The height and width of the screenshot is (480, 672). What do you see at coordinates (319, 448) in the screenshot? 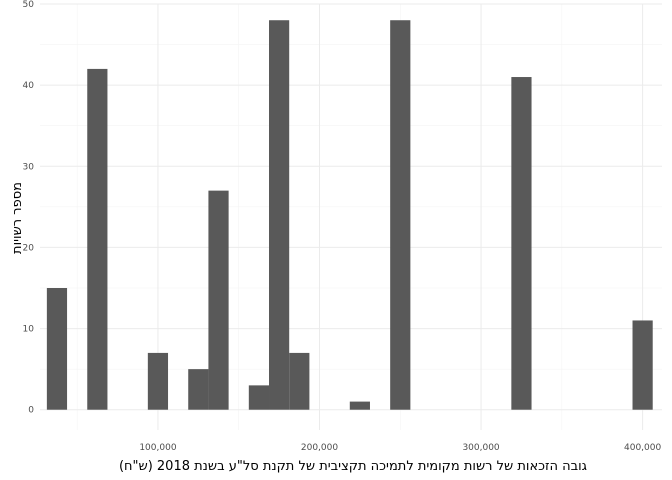
I see `x-tick-label: 200,000` at bounding box center [319, 448].